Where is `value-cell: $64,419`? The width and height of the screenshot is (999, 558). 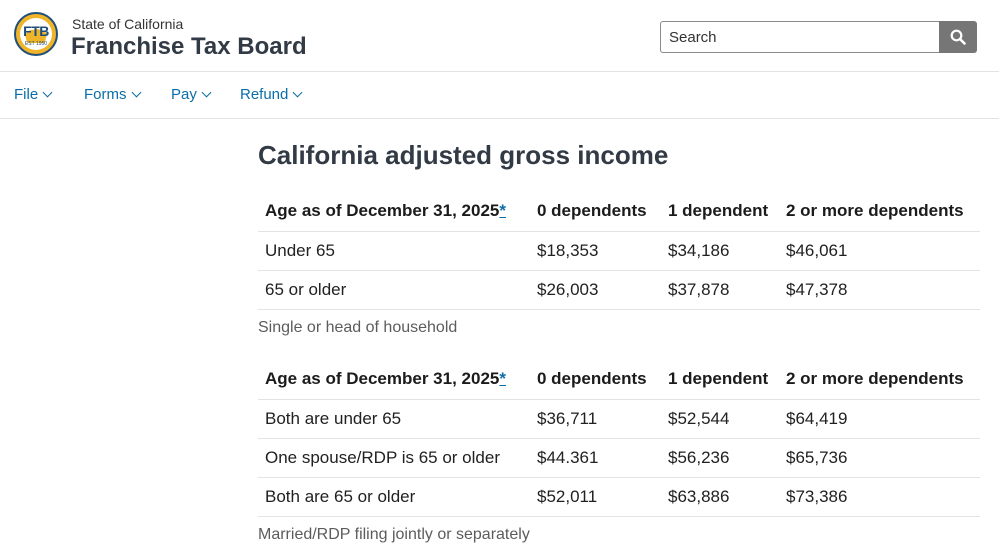
value-cell: $64,419 is located at coordinates (879, 419).